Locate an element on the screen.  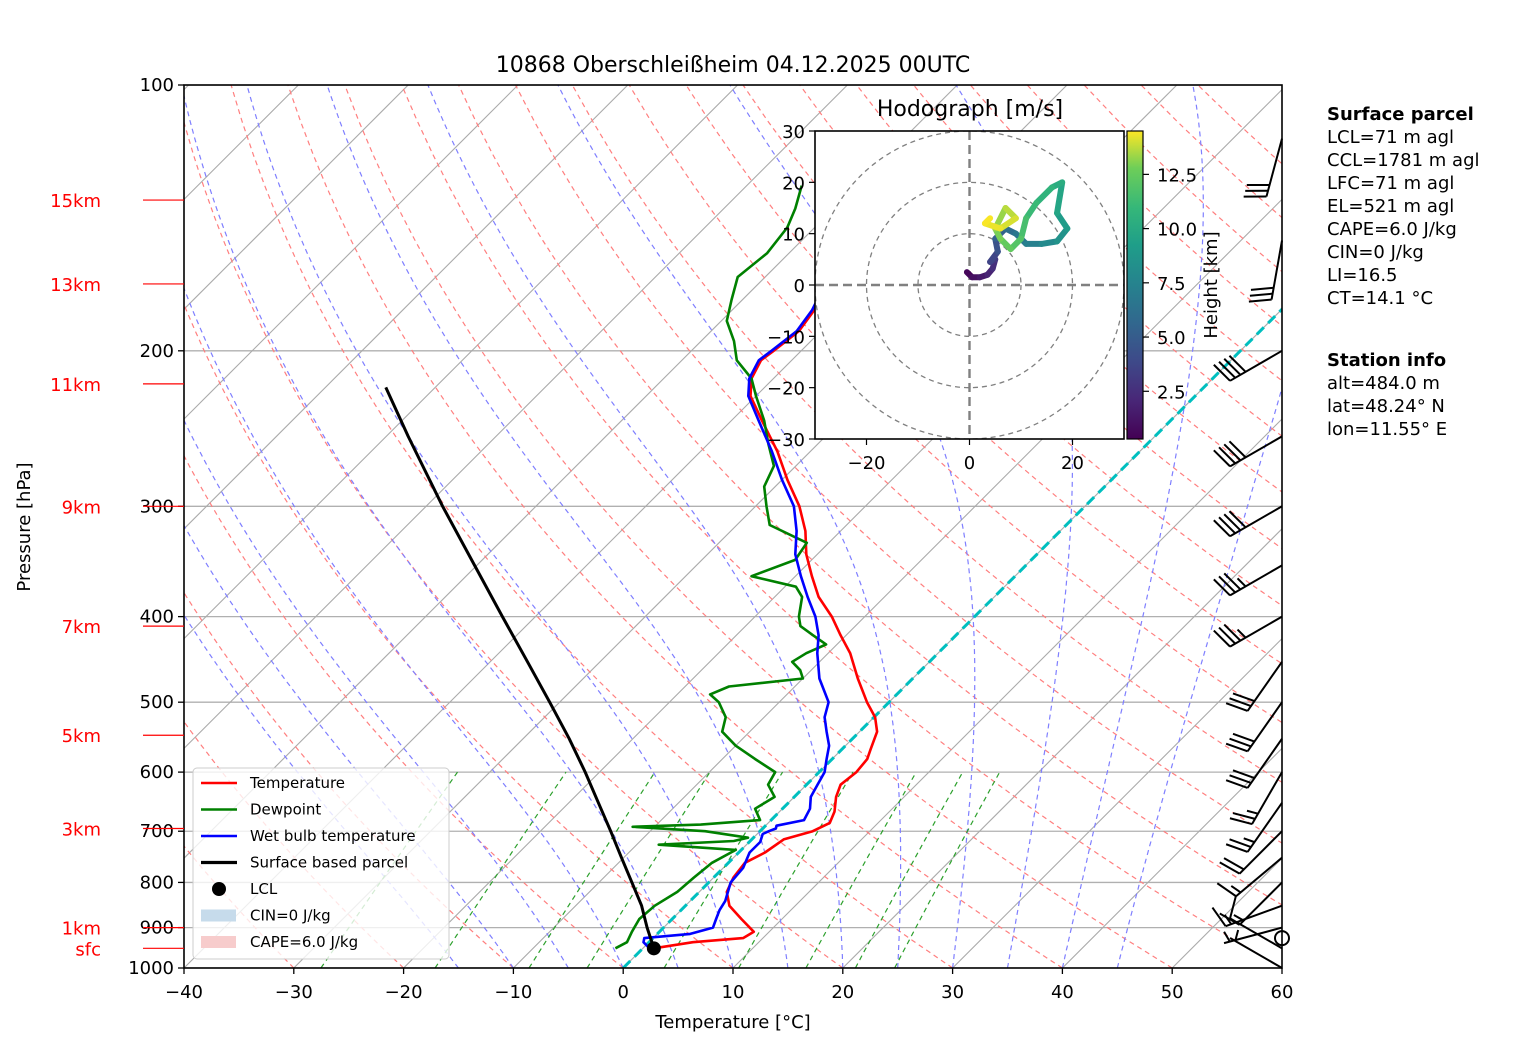
hodograph-y-tick-label: 0 is located at coordinates (799, 286).